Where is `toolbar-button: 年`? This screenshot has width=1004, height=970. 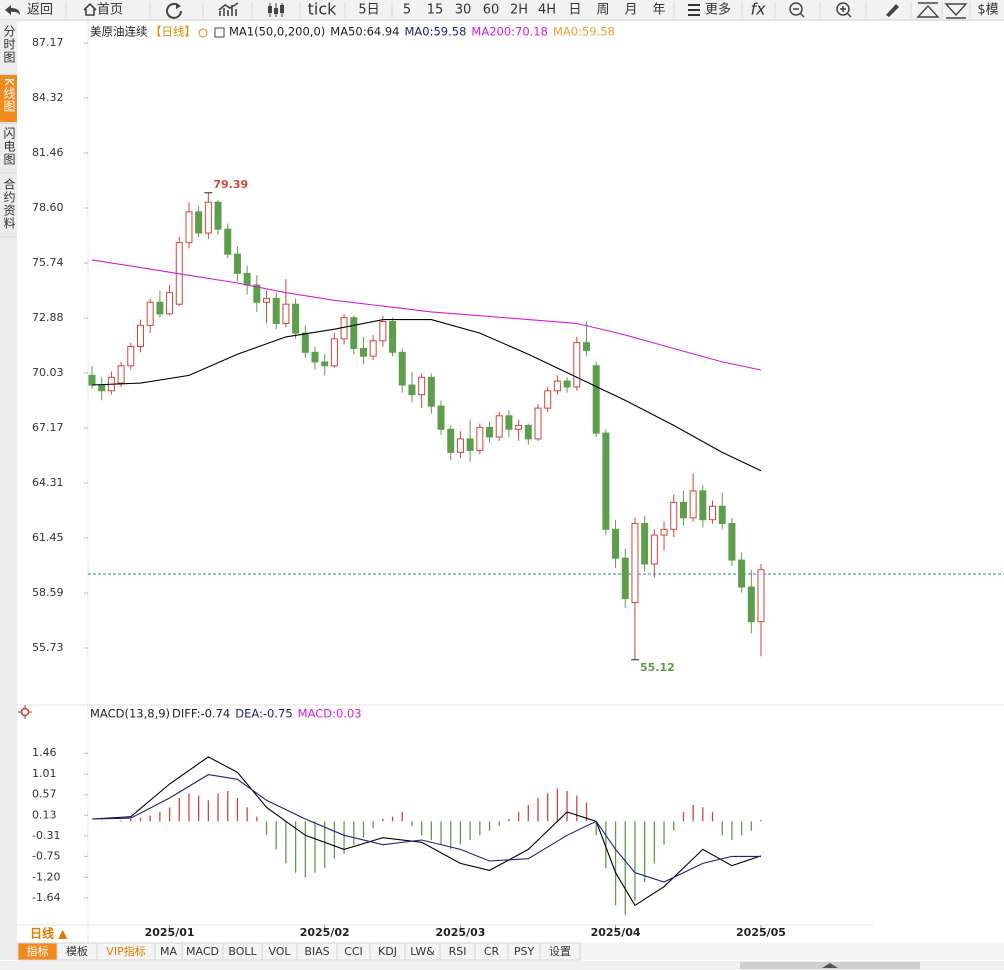
toolbar-button: 年 is located at coordinates (658, 10).